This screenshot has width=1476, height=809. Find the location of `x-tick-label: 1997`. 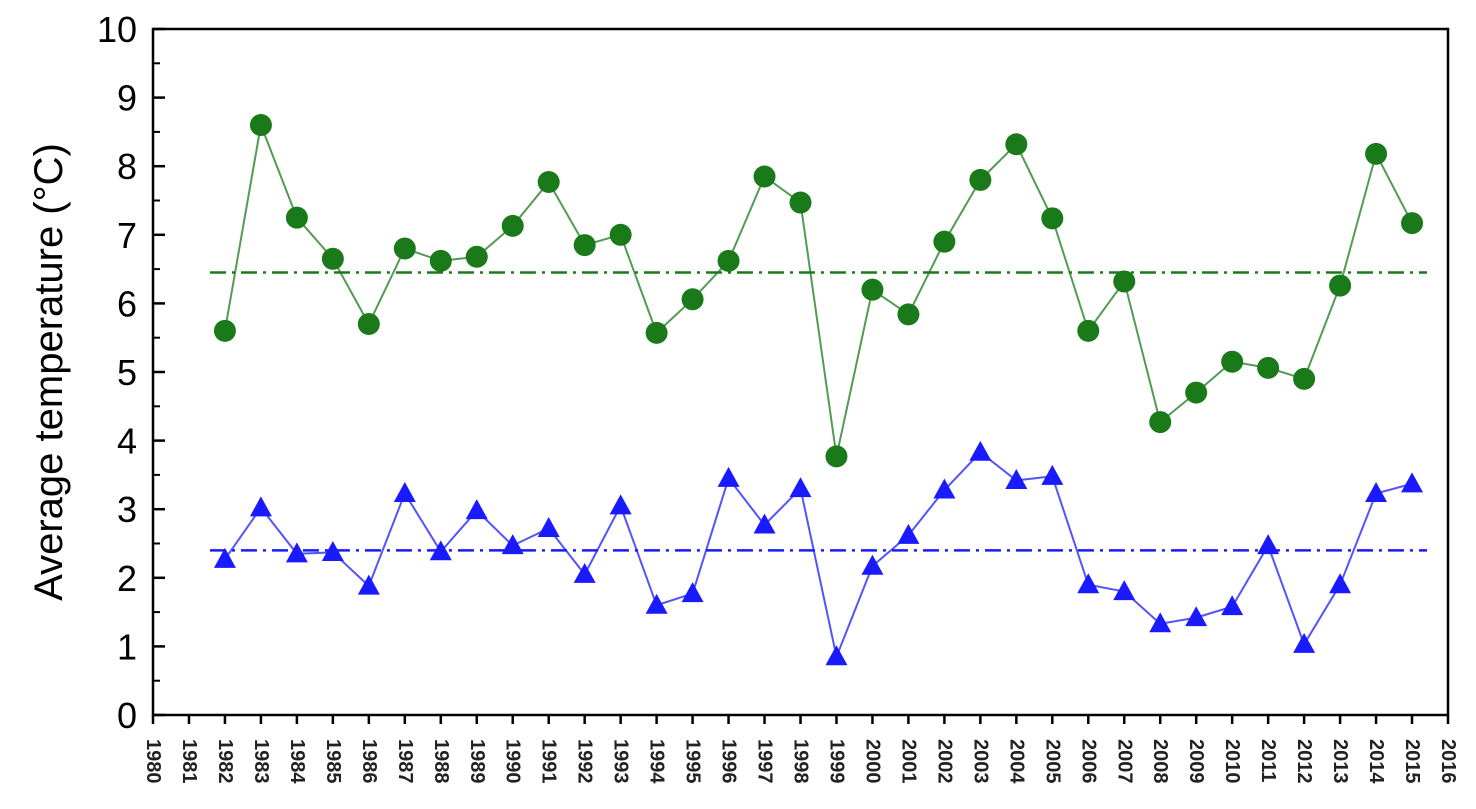

x-tick-label: 1997 is located at coordinates (765, 761).